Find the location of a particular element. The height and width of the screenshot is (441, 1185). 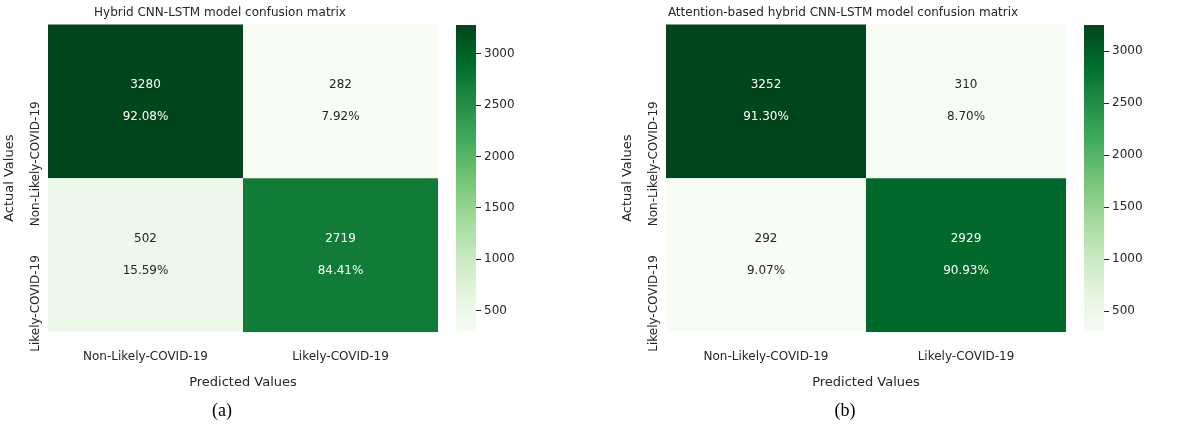

text: 502 15.59% is located at coordinates (145, 254).